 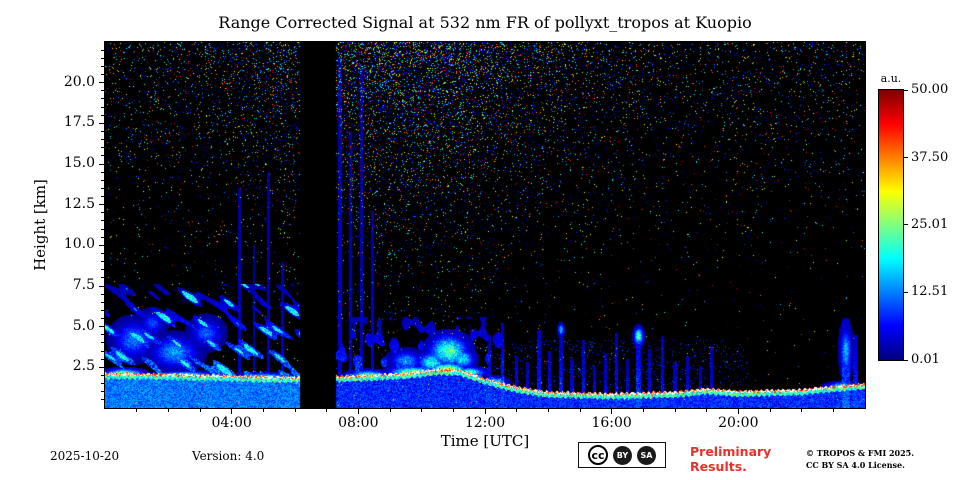 What do you see at coordinates (79, 122) in the screenshot?
I see `y-tick-label: 17.5` at bounding box center [79, 122].